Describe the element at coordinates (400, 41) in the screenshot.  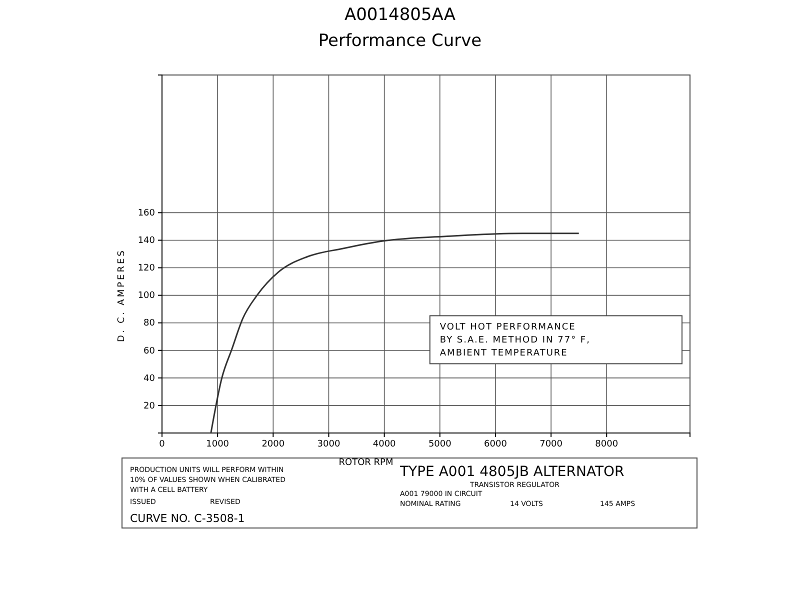
I see `chart-subtitle: Performance Curve` at that location.